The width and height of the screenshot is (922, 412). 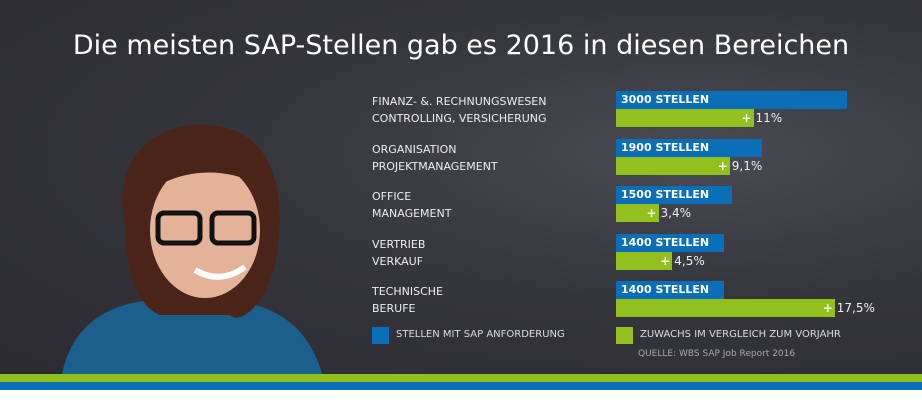 What do you see at coordinates (412, 213) in the screenshot?
I see `category-label-line: MANAGEMENT` at bounding box center [412, 213].